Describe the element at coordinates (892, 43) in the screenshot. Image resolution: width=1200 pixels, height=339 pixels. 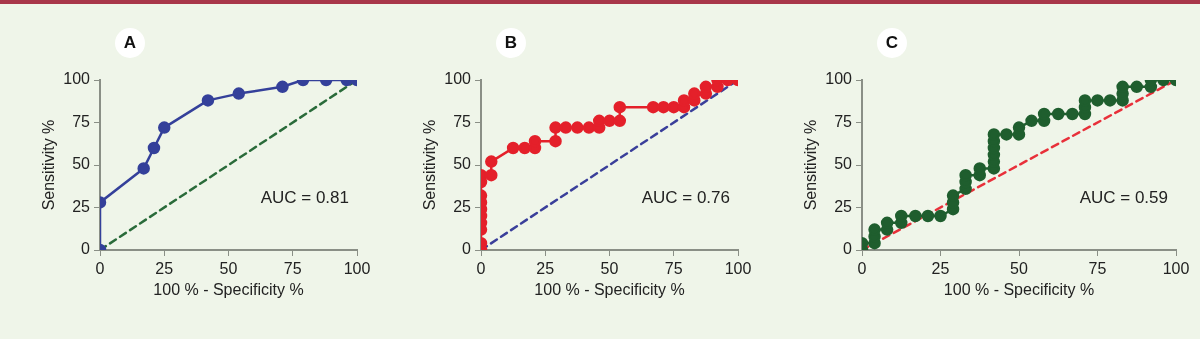
I see `chart-title: C` at that location.